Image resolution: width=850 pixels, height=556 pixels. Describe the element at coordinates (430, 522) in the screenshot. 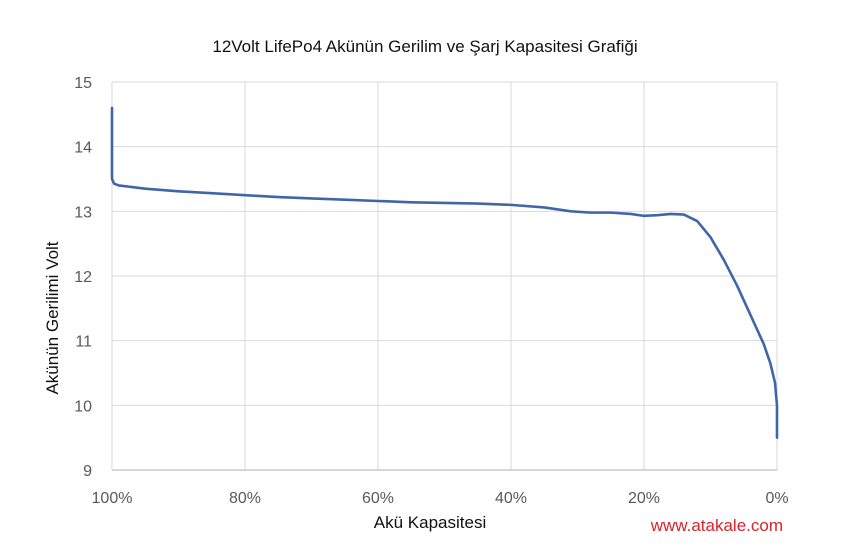

I see `x-axis-label: Akü Kapasitesi` at that location.